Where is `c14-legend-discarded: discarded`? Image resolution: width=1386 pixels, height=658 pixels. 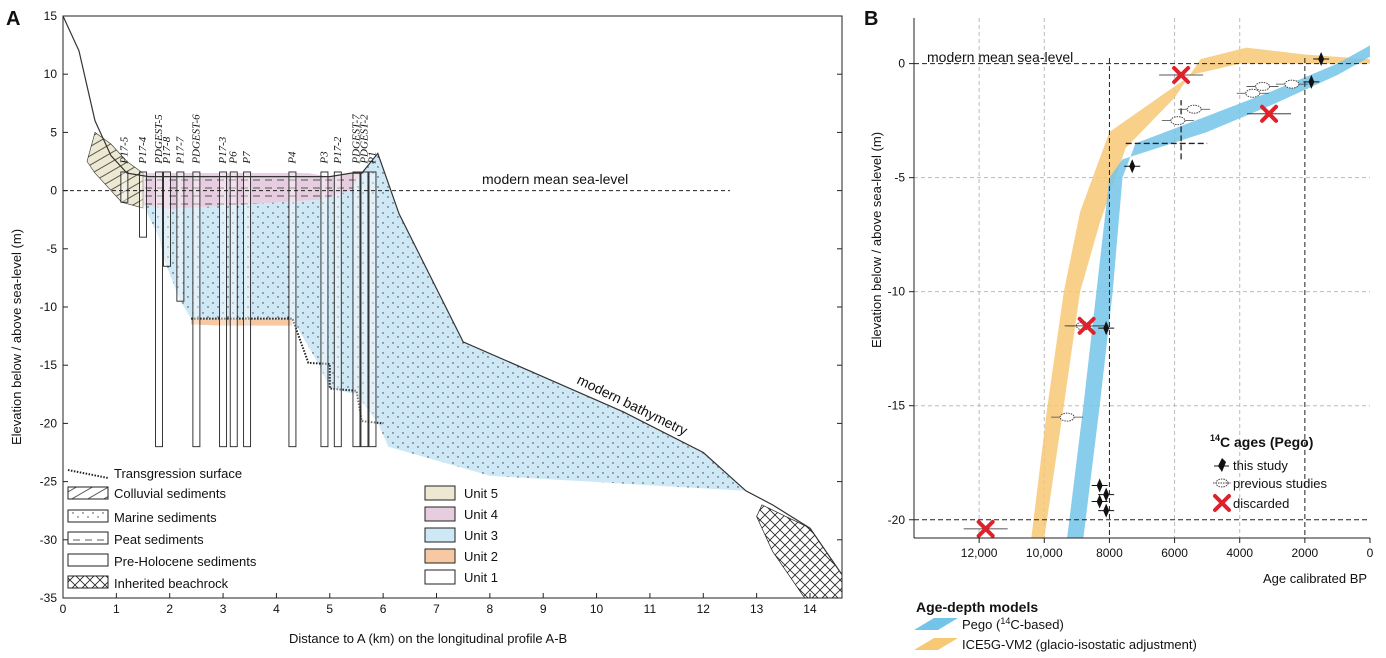
c14-legend-discarded: discarded is located at coordinates (1261, 503).